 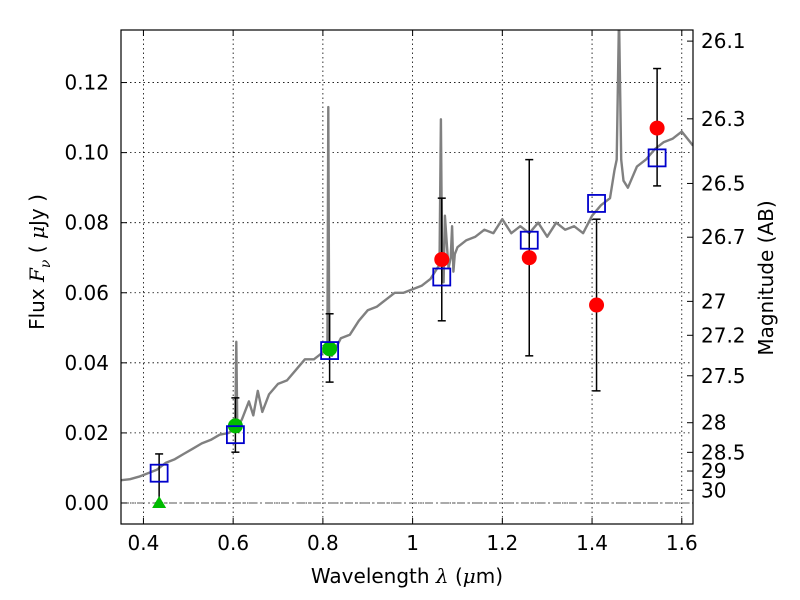 I want to click on x-tick-label: 0.8, so click(x=323, y=543).